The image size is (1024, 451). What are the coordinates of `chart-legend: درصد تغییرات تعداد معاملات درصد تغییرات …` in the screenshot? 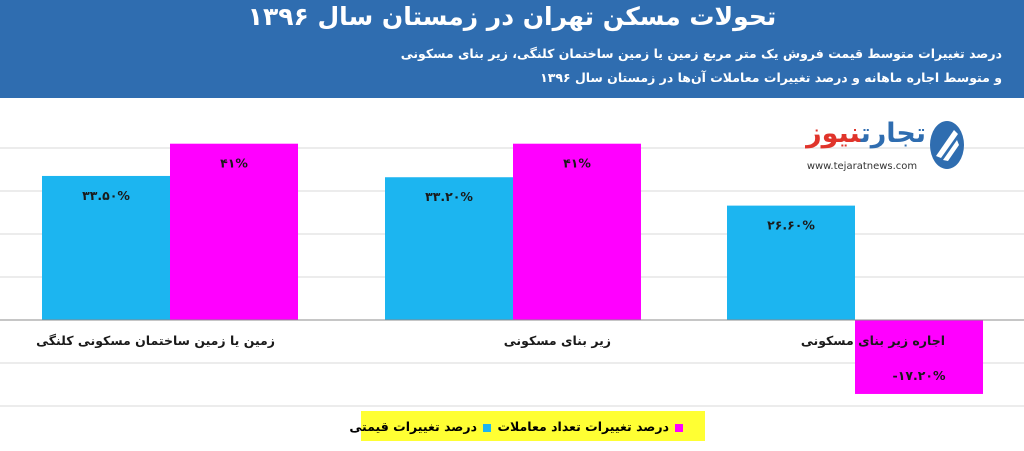 It's located at (527, 426).